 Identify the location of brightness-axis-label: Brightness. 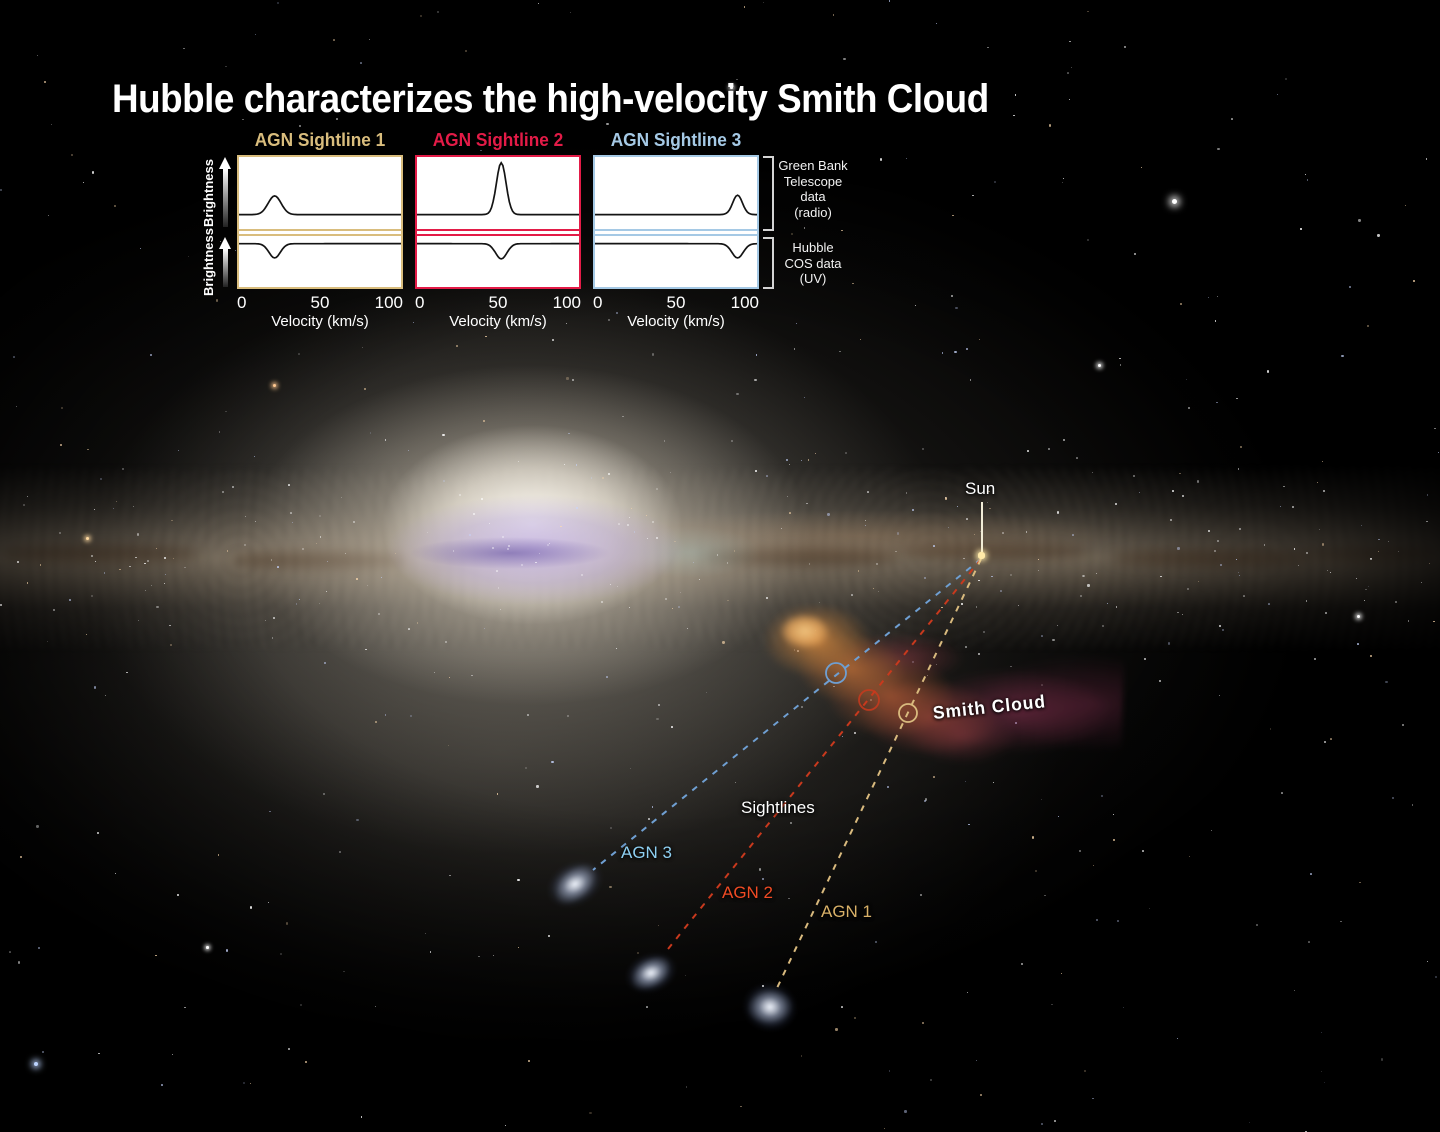
(208, 262).